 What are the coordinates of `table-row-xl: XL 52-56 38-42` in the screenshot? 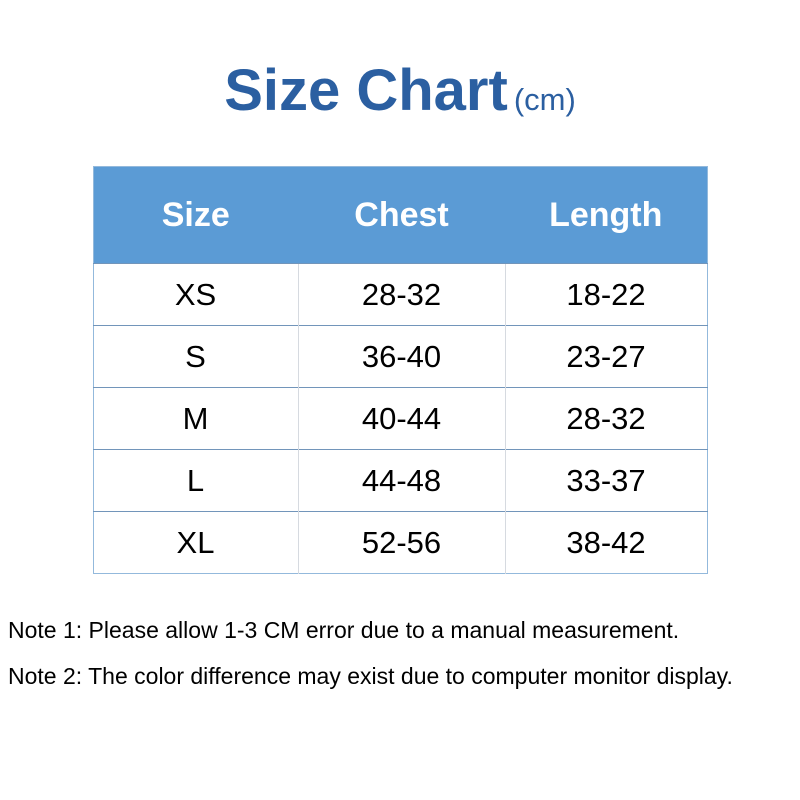 It's located at (400, 542).